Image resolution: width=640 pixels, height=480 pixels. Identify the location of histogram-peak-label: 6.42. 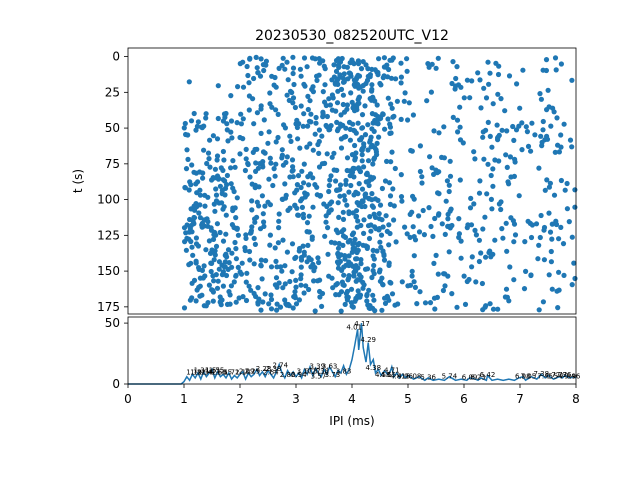
(488, 375).